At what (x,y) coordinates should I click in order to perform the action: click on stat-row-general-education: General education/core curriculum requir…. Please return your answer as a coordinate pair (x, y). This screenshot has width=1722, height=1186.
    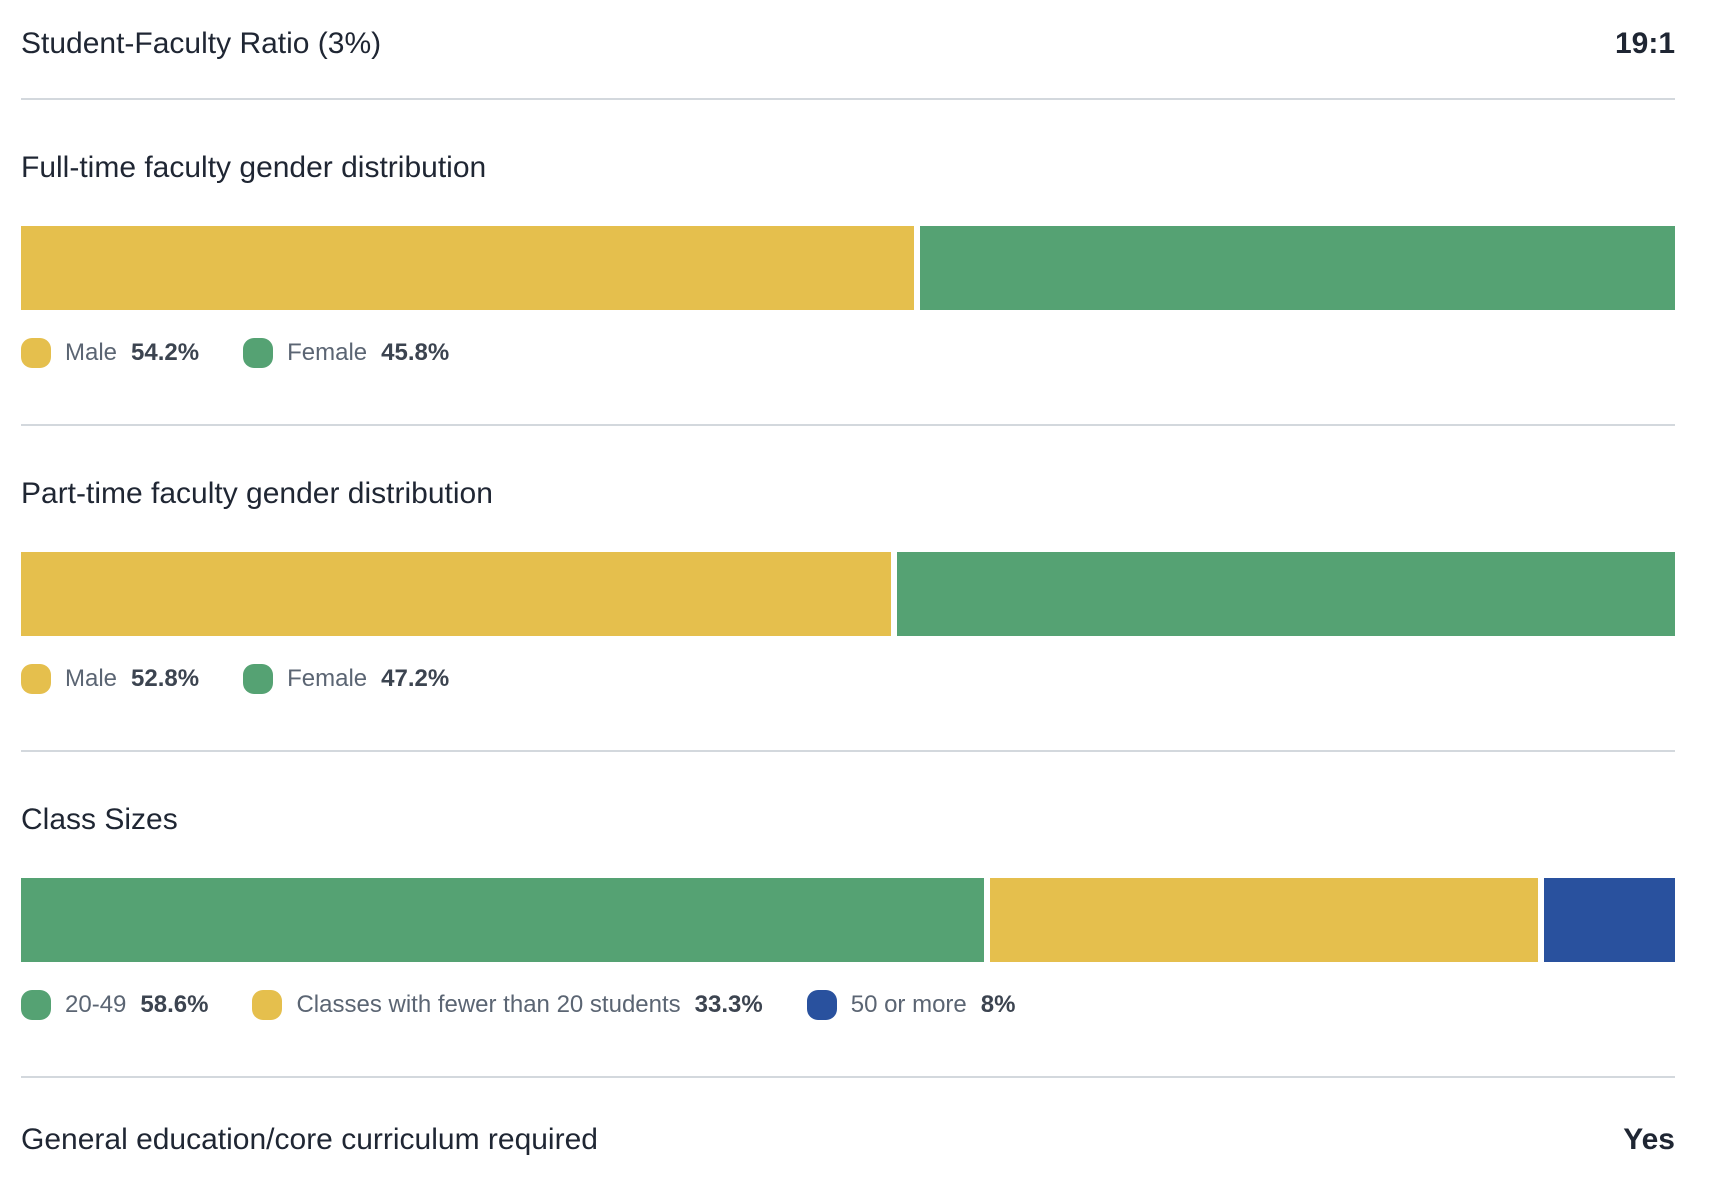
    Looking at the image, I should click on (848, 1140).